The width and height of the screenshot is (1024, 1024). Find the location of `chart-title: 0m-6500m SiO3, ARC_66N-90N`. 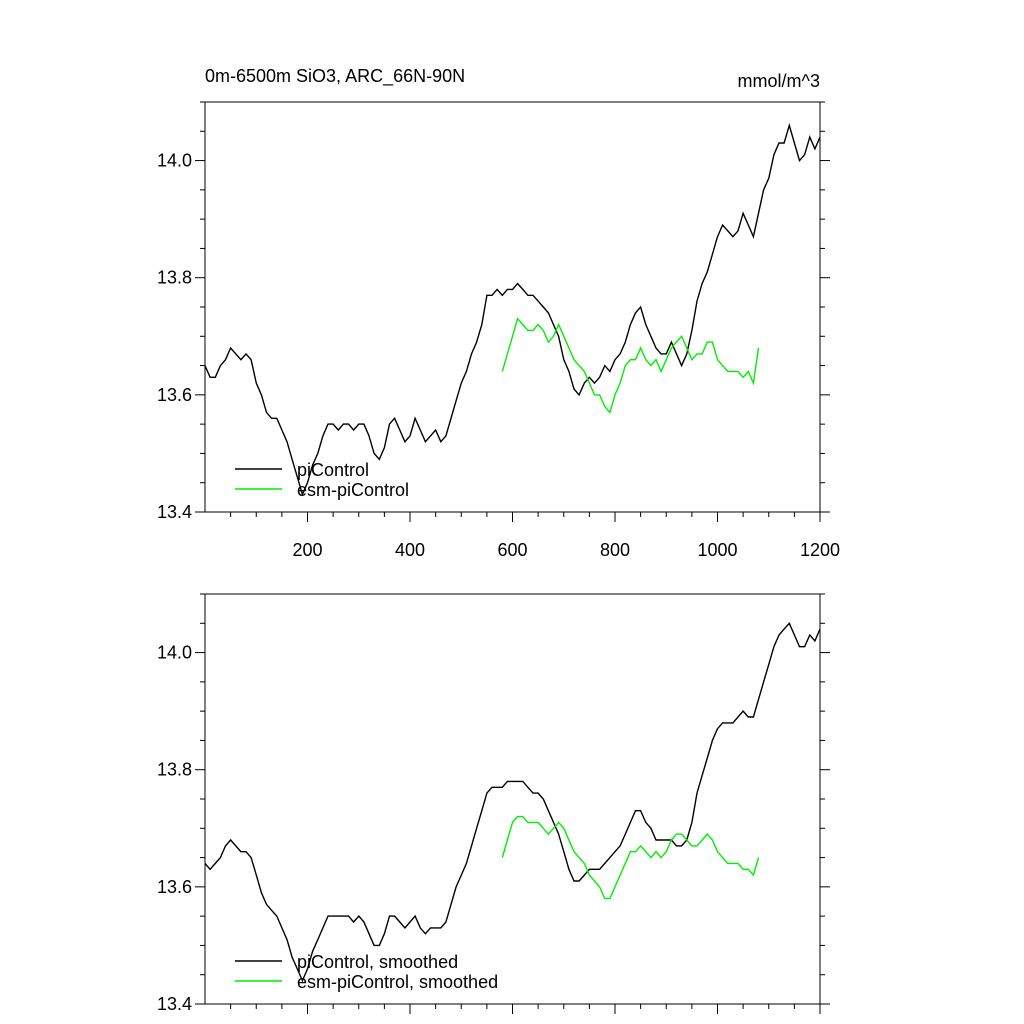

chart-title: 0m-6500m SiO3, ARC_66N-90N is located at coordinates (335, 76).